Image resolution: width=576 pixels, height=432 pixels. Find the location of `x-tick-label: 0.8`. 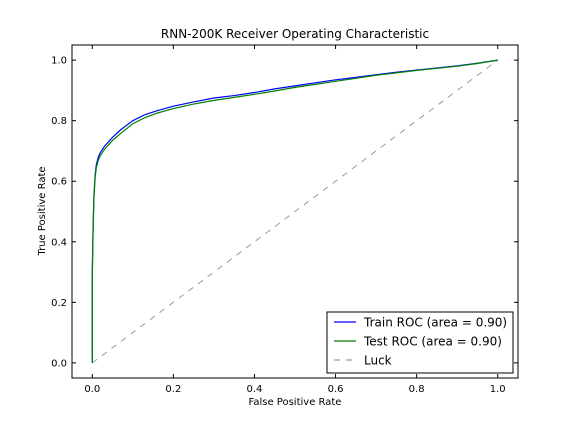

x-tick-label: 0.8 is located at coordinates (417, 389).